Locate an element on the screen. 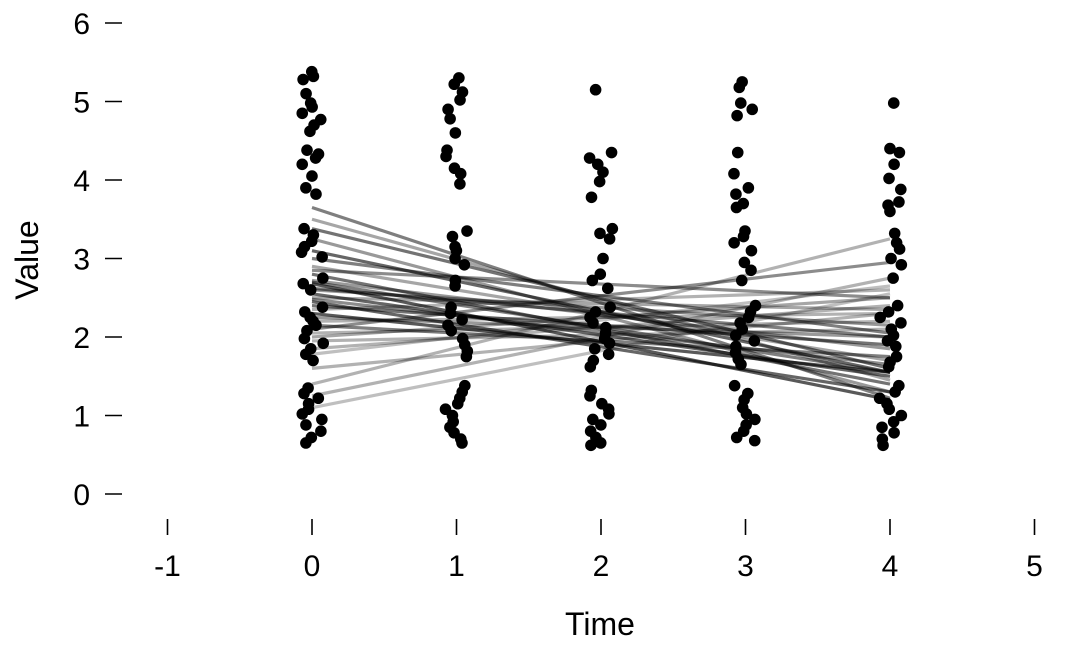 This screenshot has height=653, width=1078. x-tick-label: 0 is located at coordinates (312, 566).